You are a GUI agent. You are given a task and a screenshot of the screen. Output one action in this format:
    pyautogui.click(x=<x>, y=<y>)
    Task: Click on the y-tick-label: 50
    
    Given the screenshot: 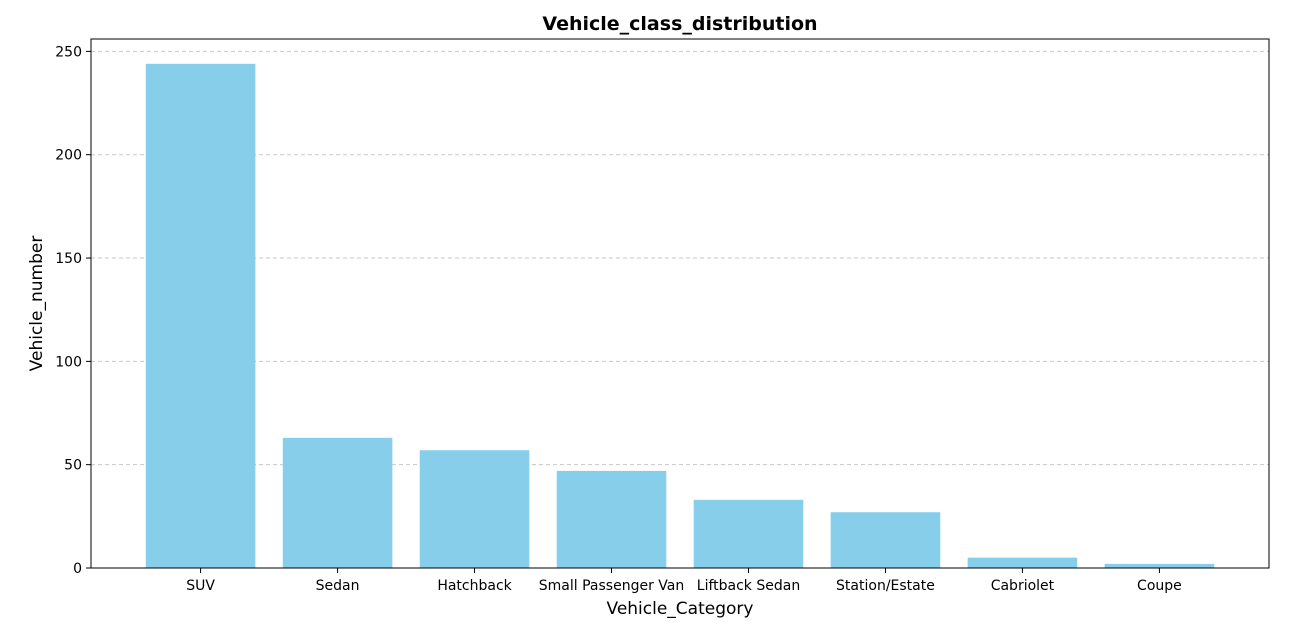 What is the action you would take?
    pyautogui.click(x=73, y=466)
    